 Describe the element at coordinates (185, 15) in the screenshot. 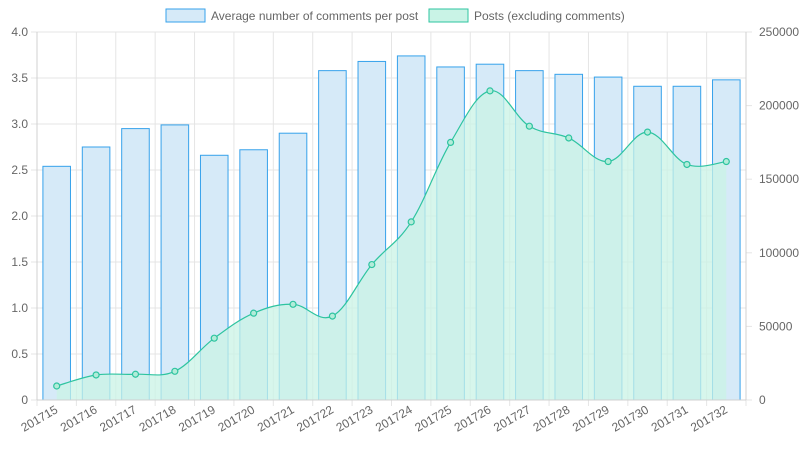

I see `legend-swatch-bars` at that location.